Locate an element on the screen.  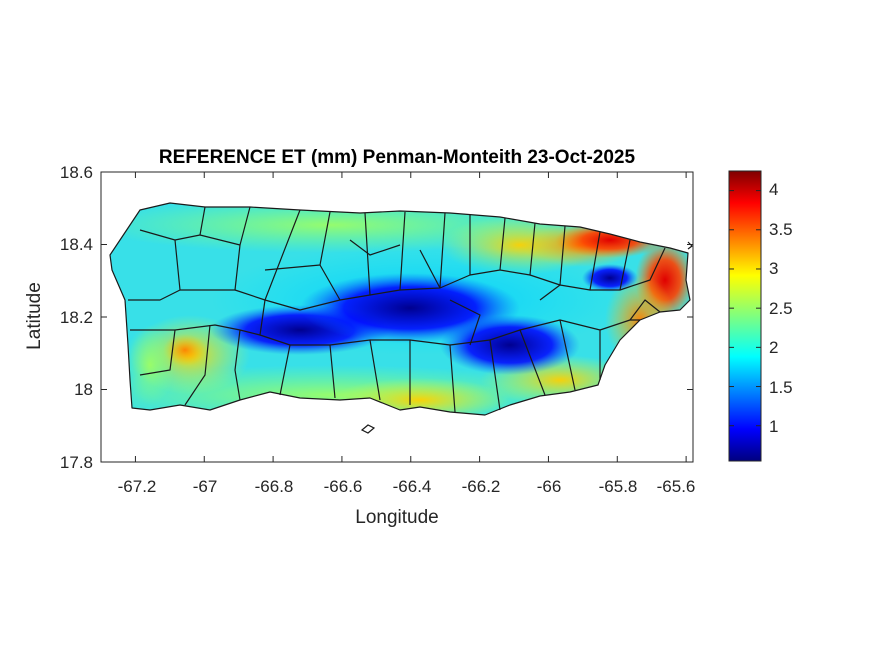
x-tick-label: -65.6 is located at coordinates (676, 486).